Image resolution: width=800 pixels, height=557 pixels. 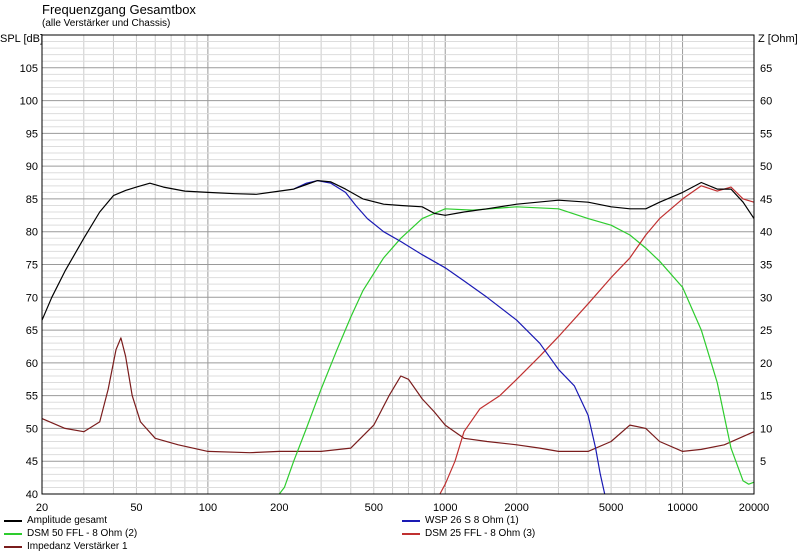 What do you see at coordinates (119, 9) in the screenshot?
I see `chart-title: Frequenzgang Gesamtbox` at bounding box center [119, 9].